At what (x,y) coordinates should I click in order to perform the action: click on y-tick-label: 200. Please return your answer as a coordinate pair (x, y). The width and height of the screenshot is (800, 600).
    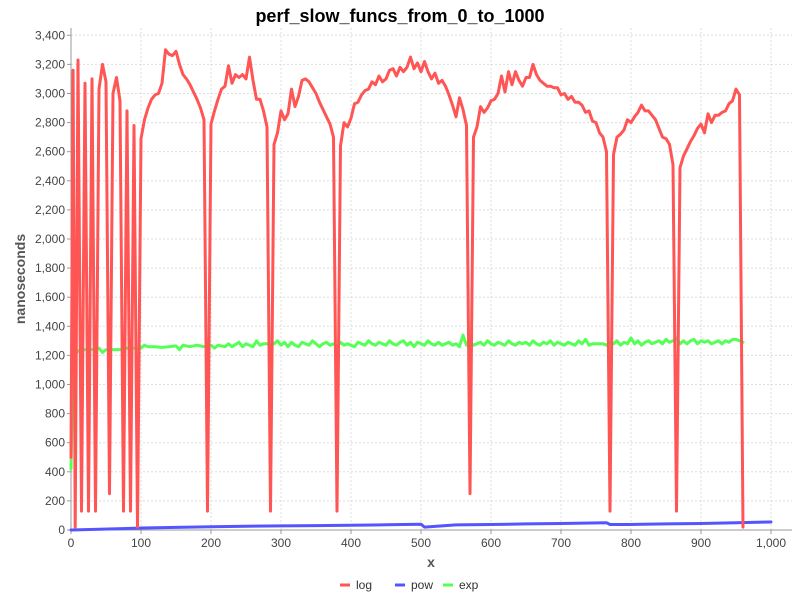
    Looking at the image, I should click on (55, 501).